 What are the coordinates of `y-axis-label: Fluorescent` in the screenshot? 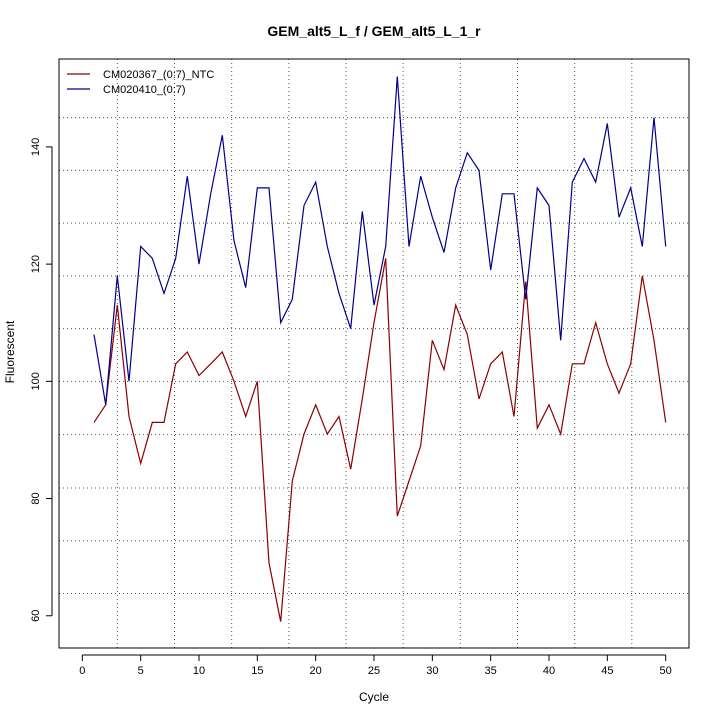 It's located at (10, 351).